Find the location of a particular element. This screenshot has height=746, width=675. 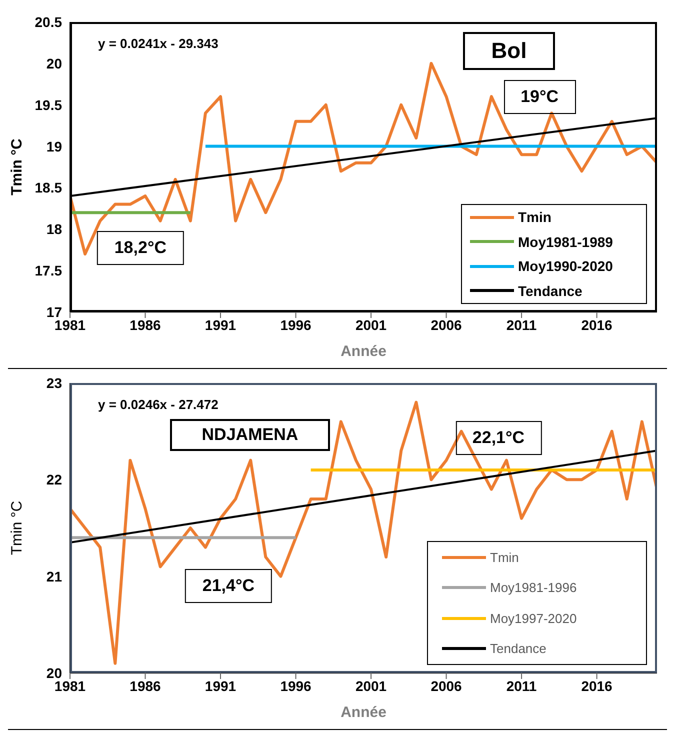

y-tick-label: 19 is located at coordinates (54, 146).